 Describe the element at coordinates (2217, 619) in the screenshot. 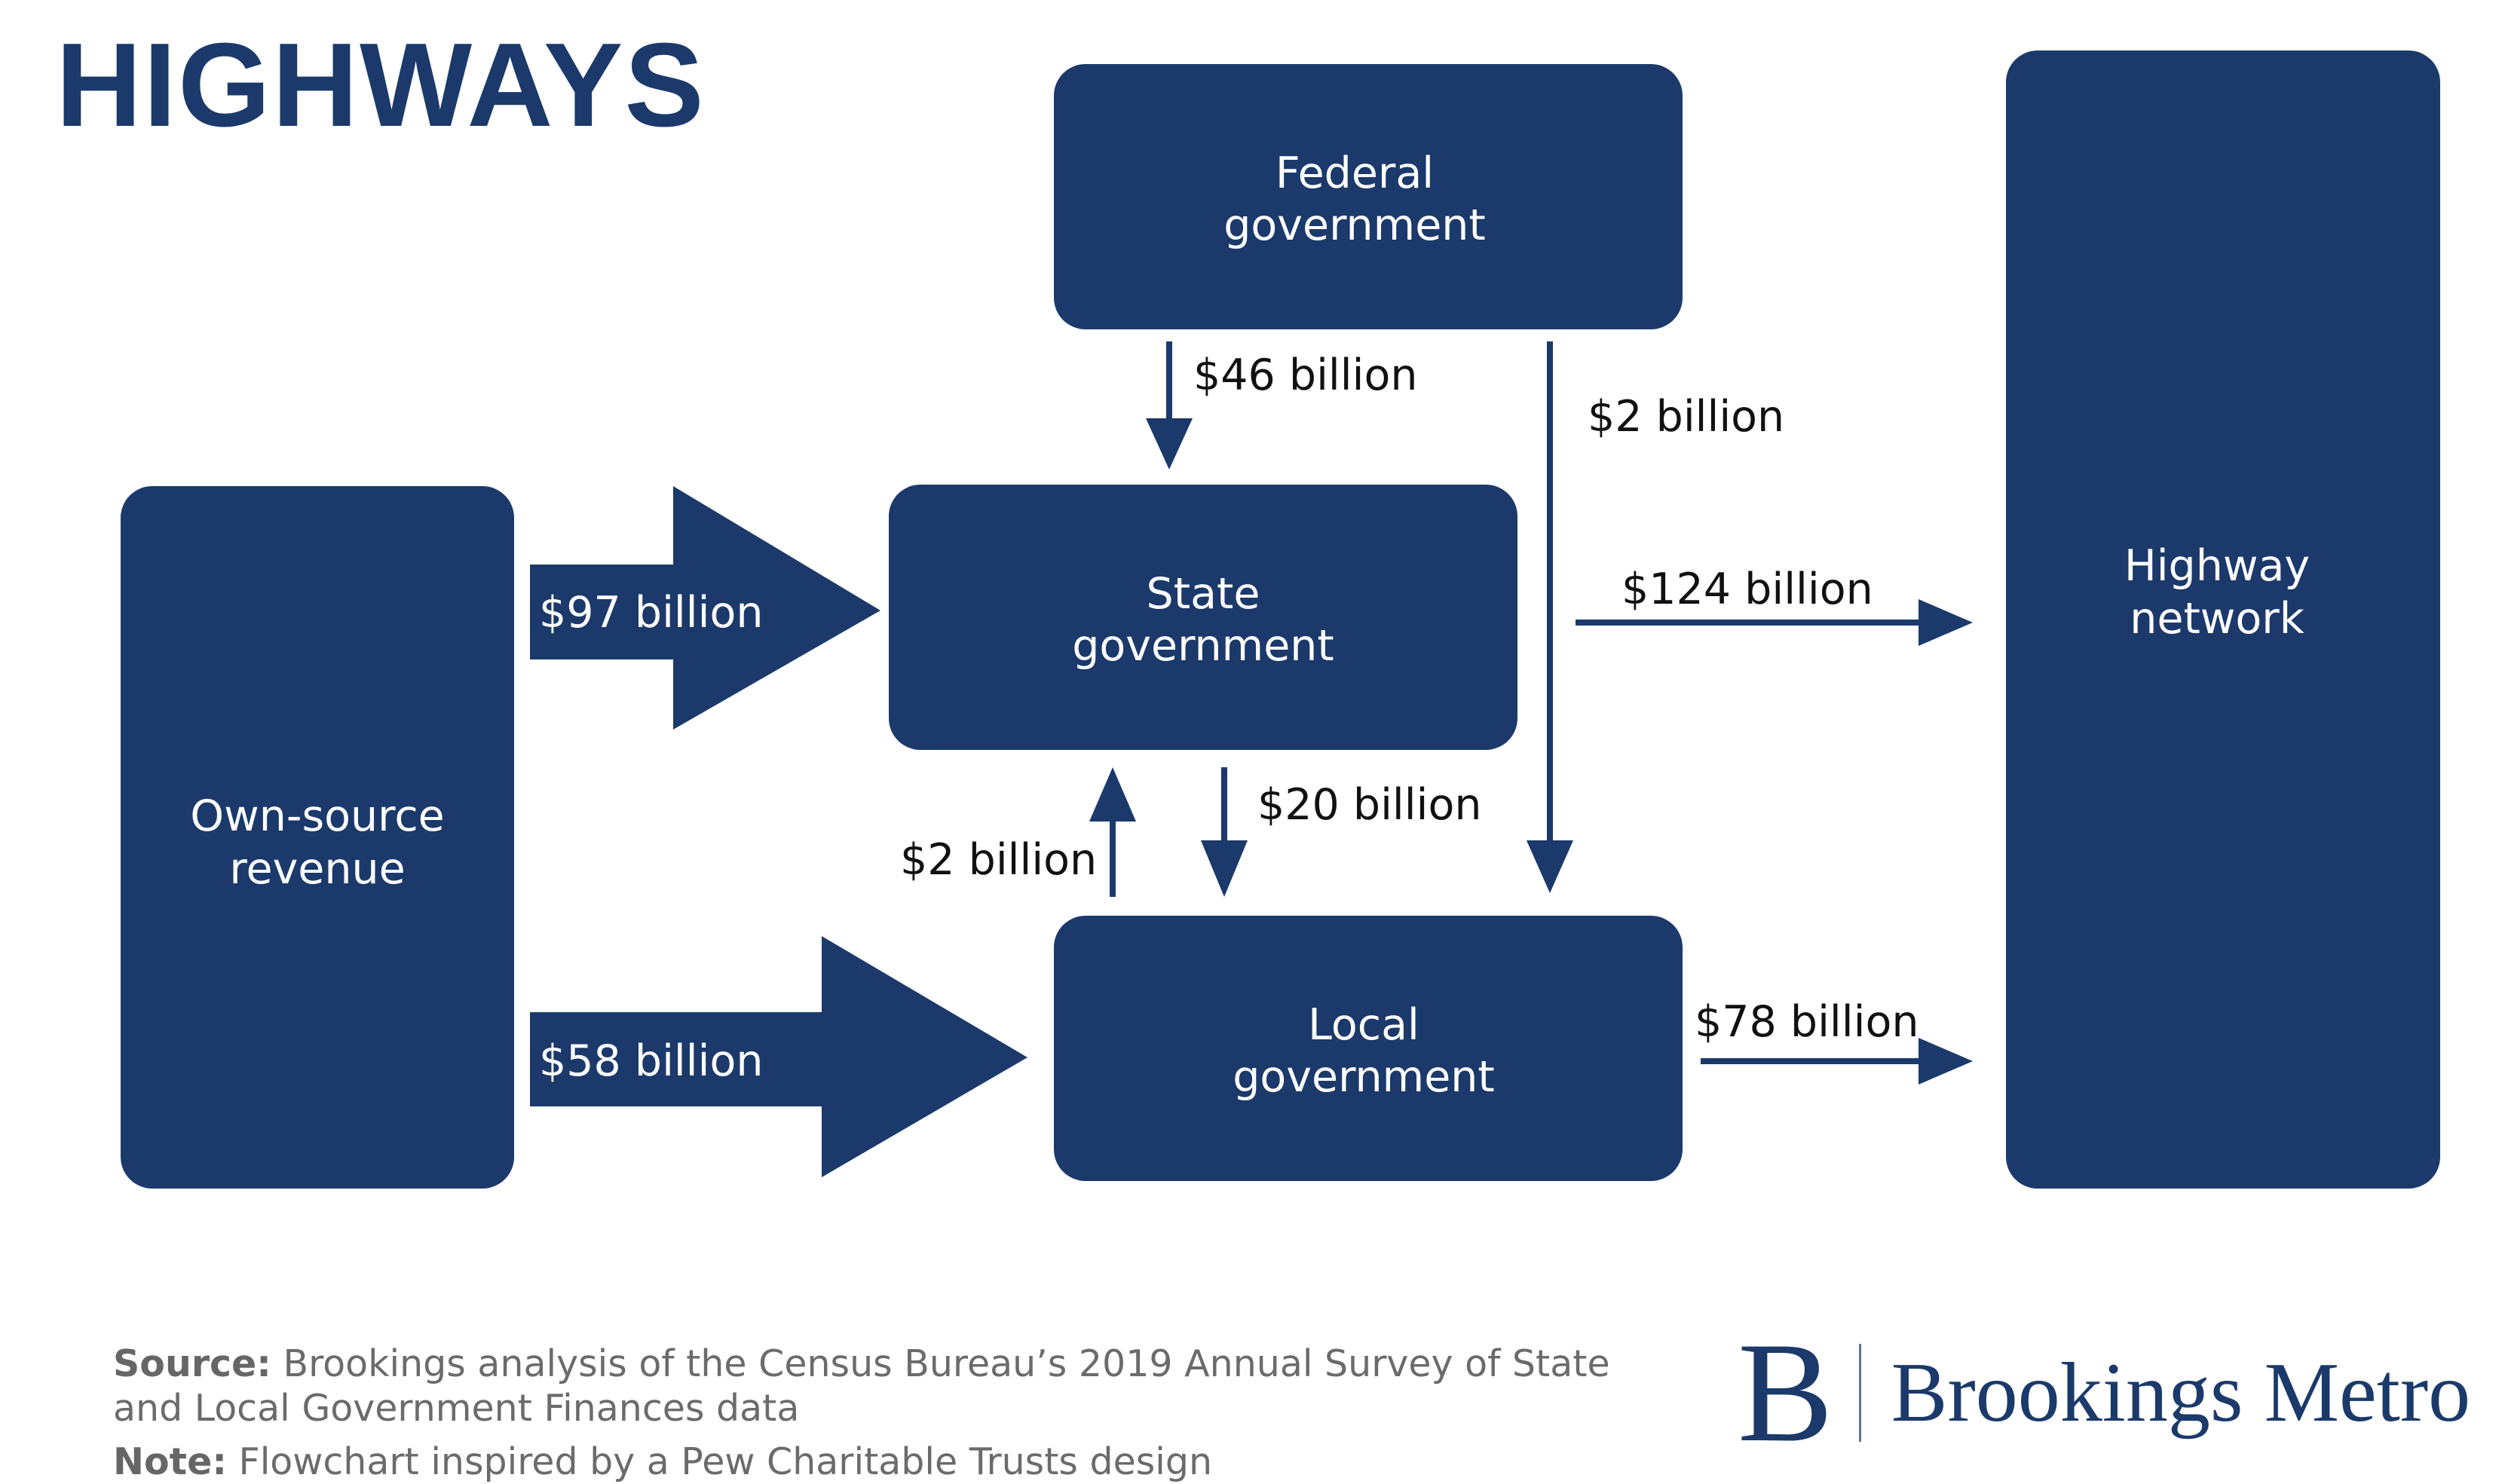

I see `highway-label-line2: network` at that location.